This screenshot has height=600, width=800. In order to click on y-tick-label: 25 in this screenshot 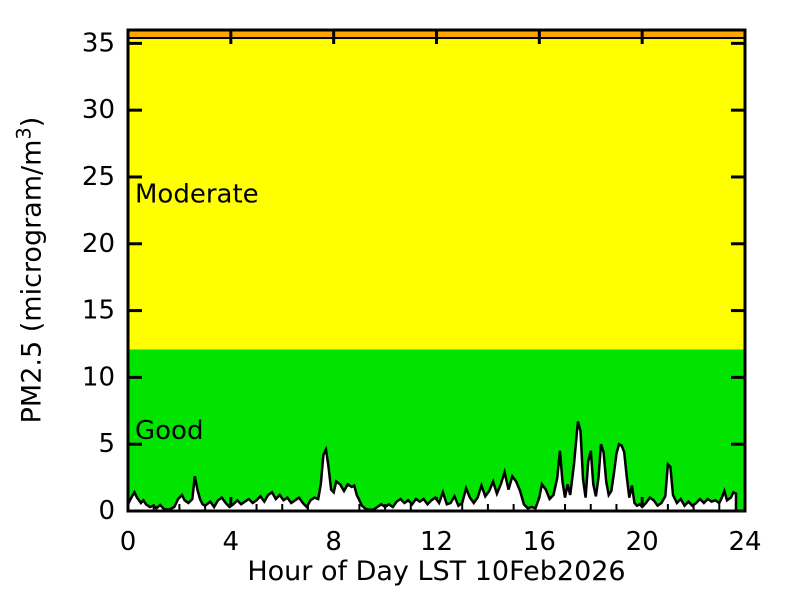, I will do `click(98, 177)`.